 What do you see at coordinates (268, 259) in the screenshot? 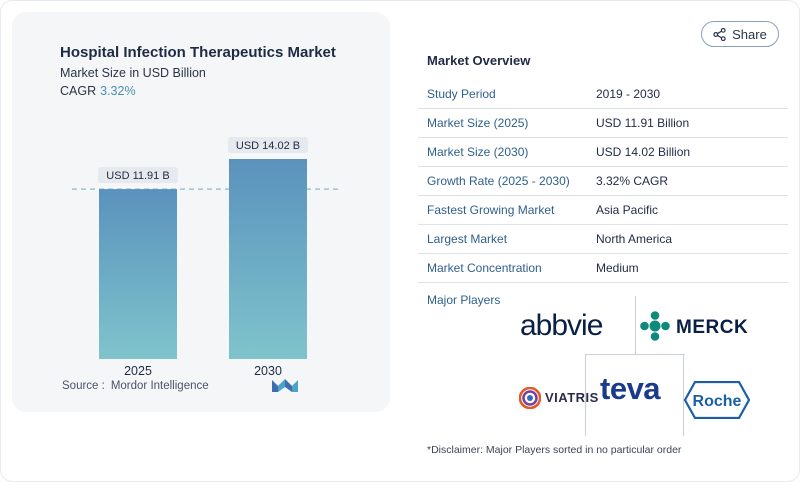
I see `bar-2030` at bounding box center [268, 259].